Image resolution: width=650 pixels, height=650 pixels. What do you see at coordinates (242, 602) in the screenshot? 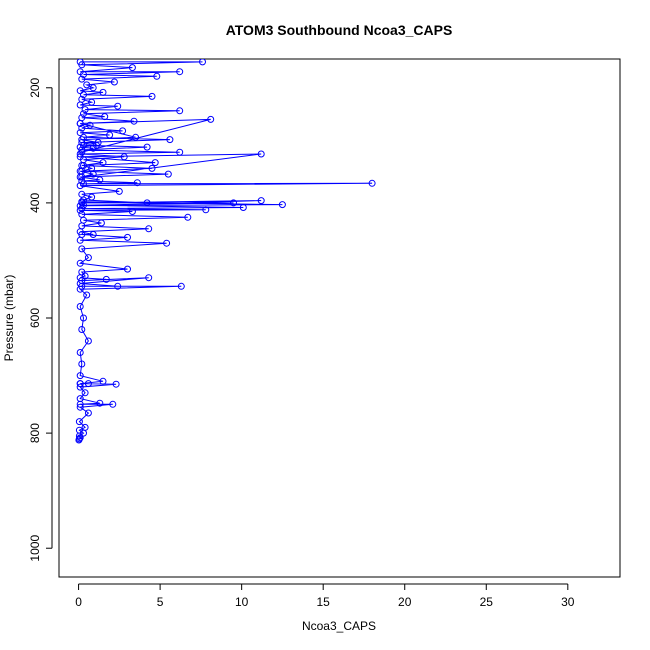
I see `x-tick-label: 10` at bounding box center [242, 602].